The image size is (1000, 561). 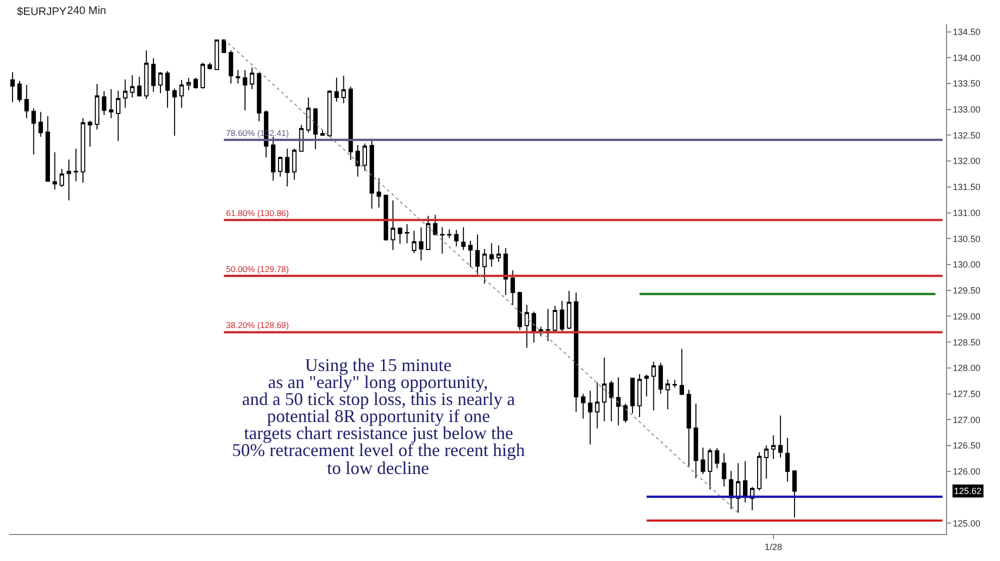 What do you see at coordinates (966, 161) in the screenshot?
I see `y-tick-label: 132.00` at bounding box center [966, 161].